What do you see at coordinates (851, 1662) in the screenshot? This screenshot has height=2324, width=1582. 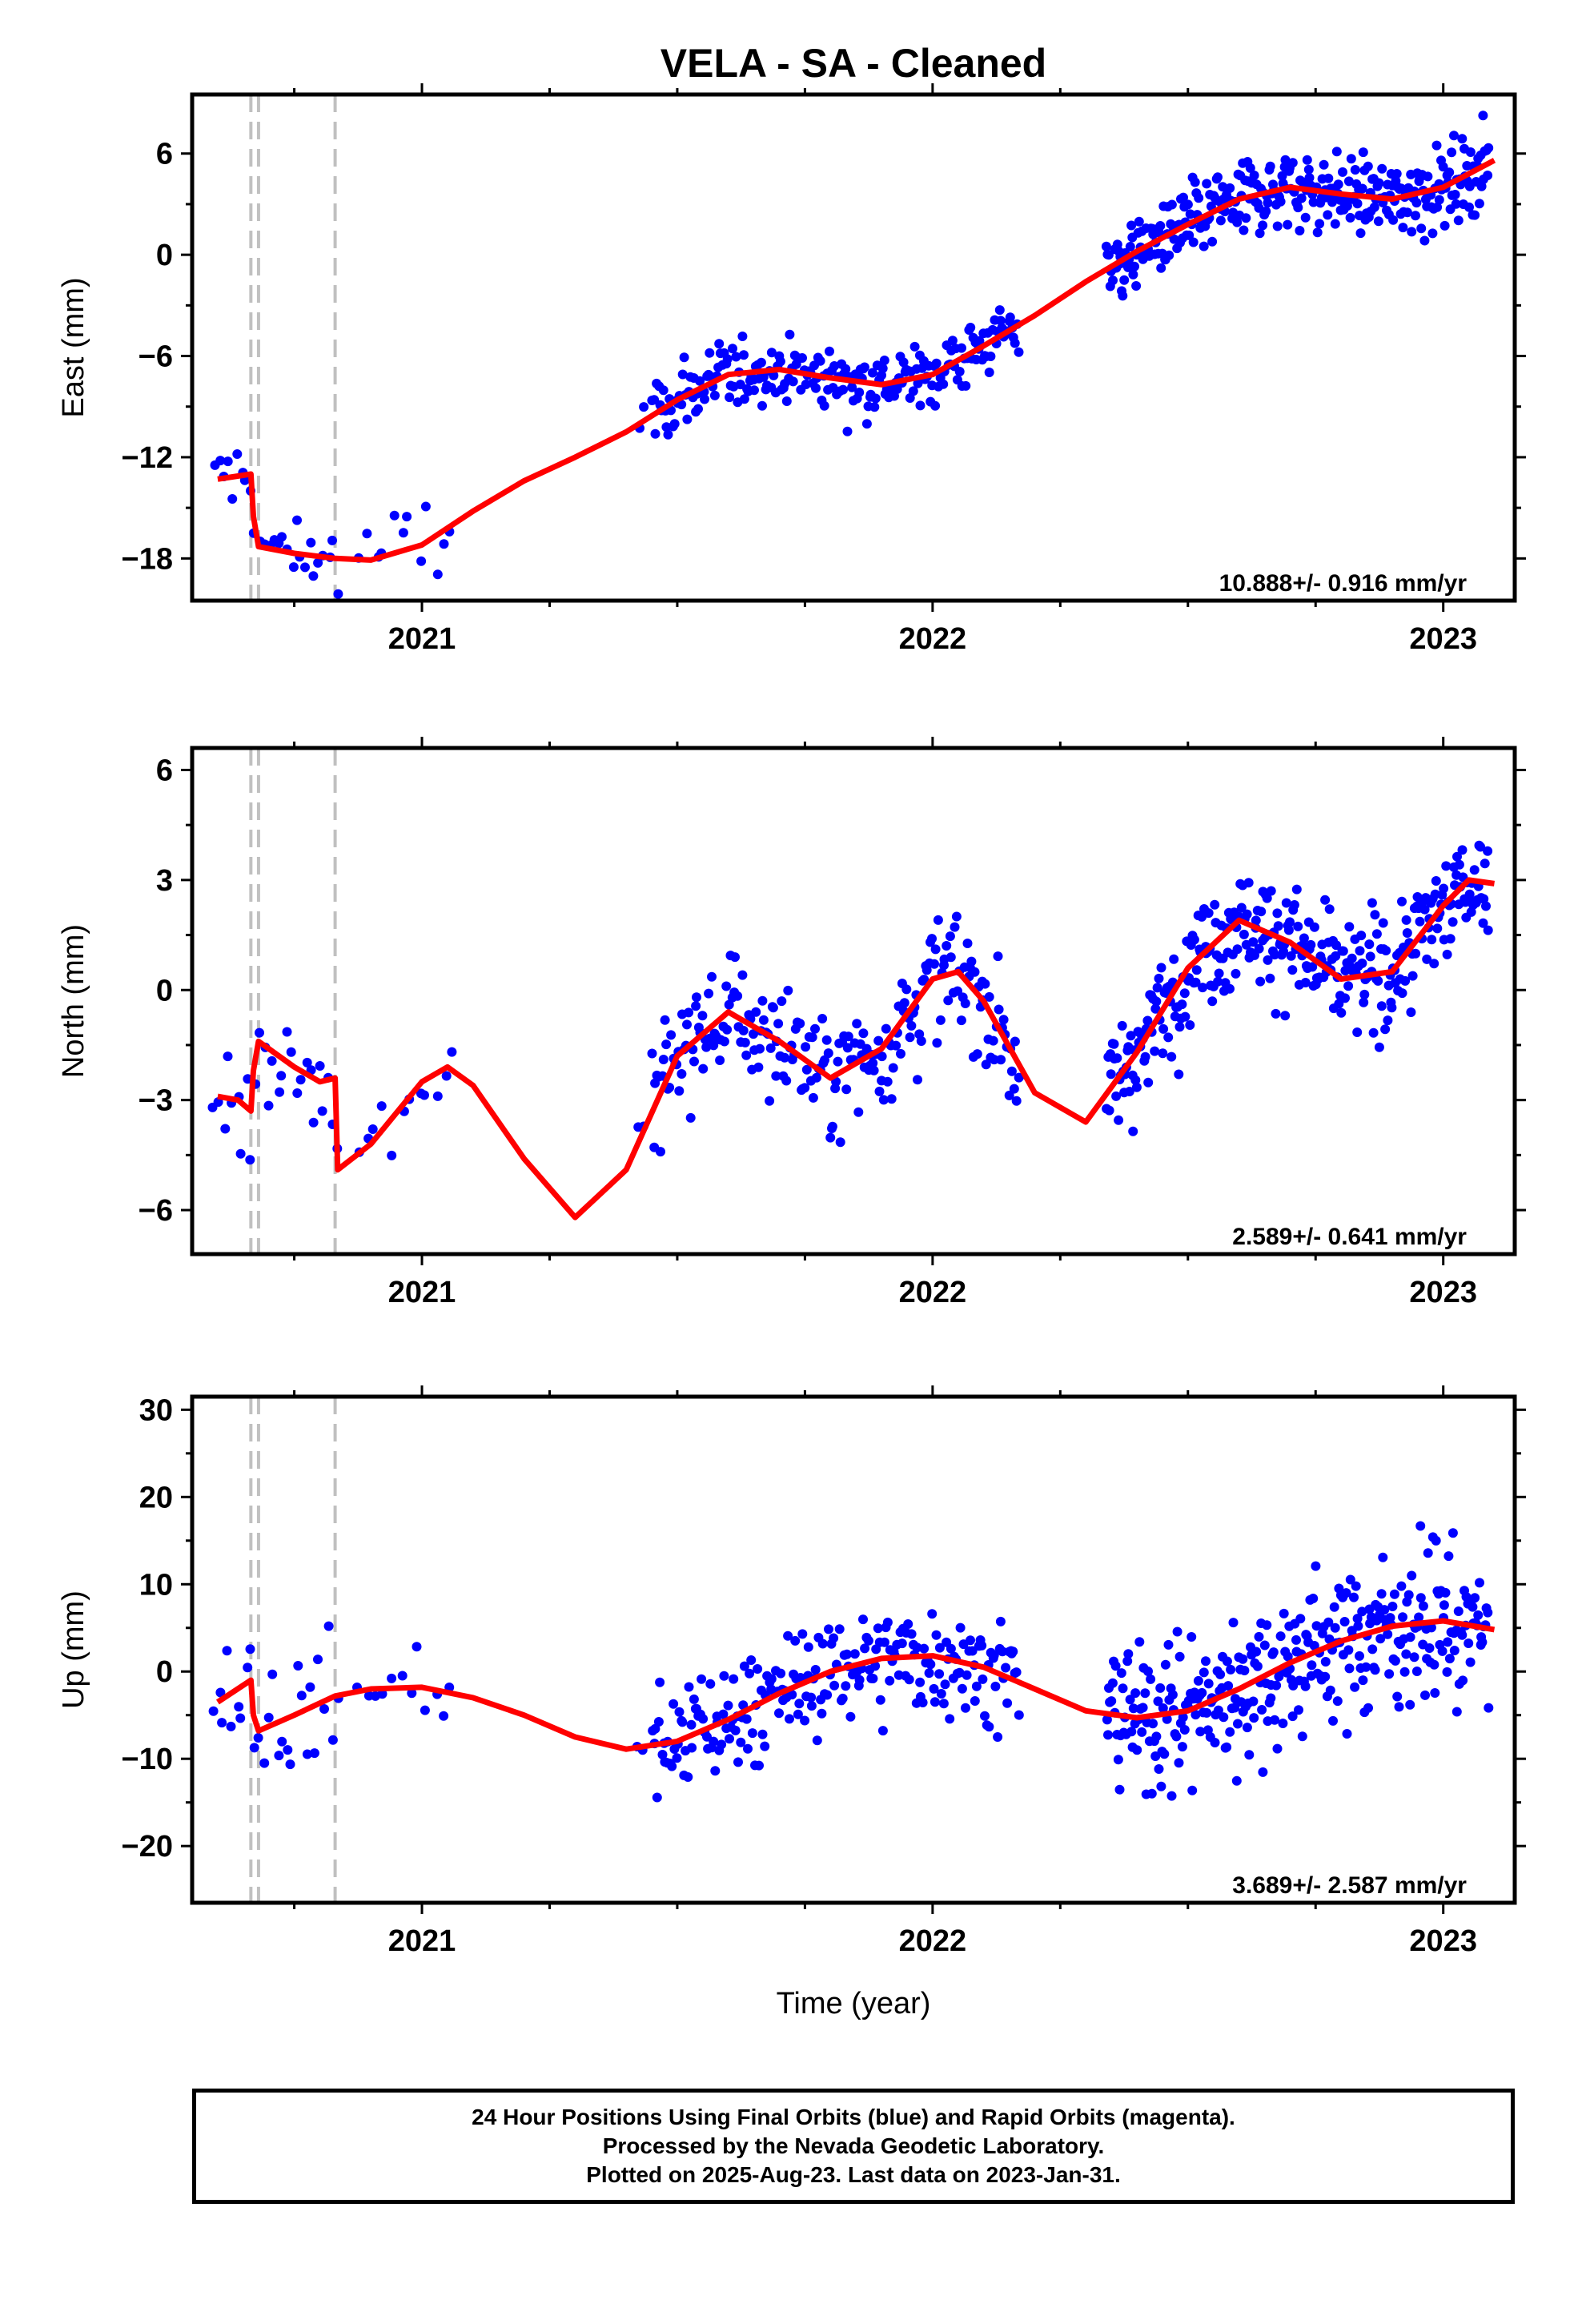 I see `data-points` at bounding box center [851, 1662].